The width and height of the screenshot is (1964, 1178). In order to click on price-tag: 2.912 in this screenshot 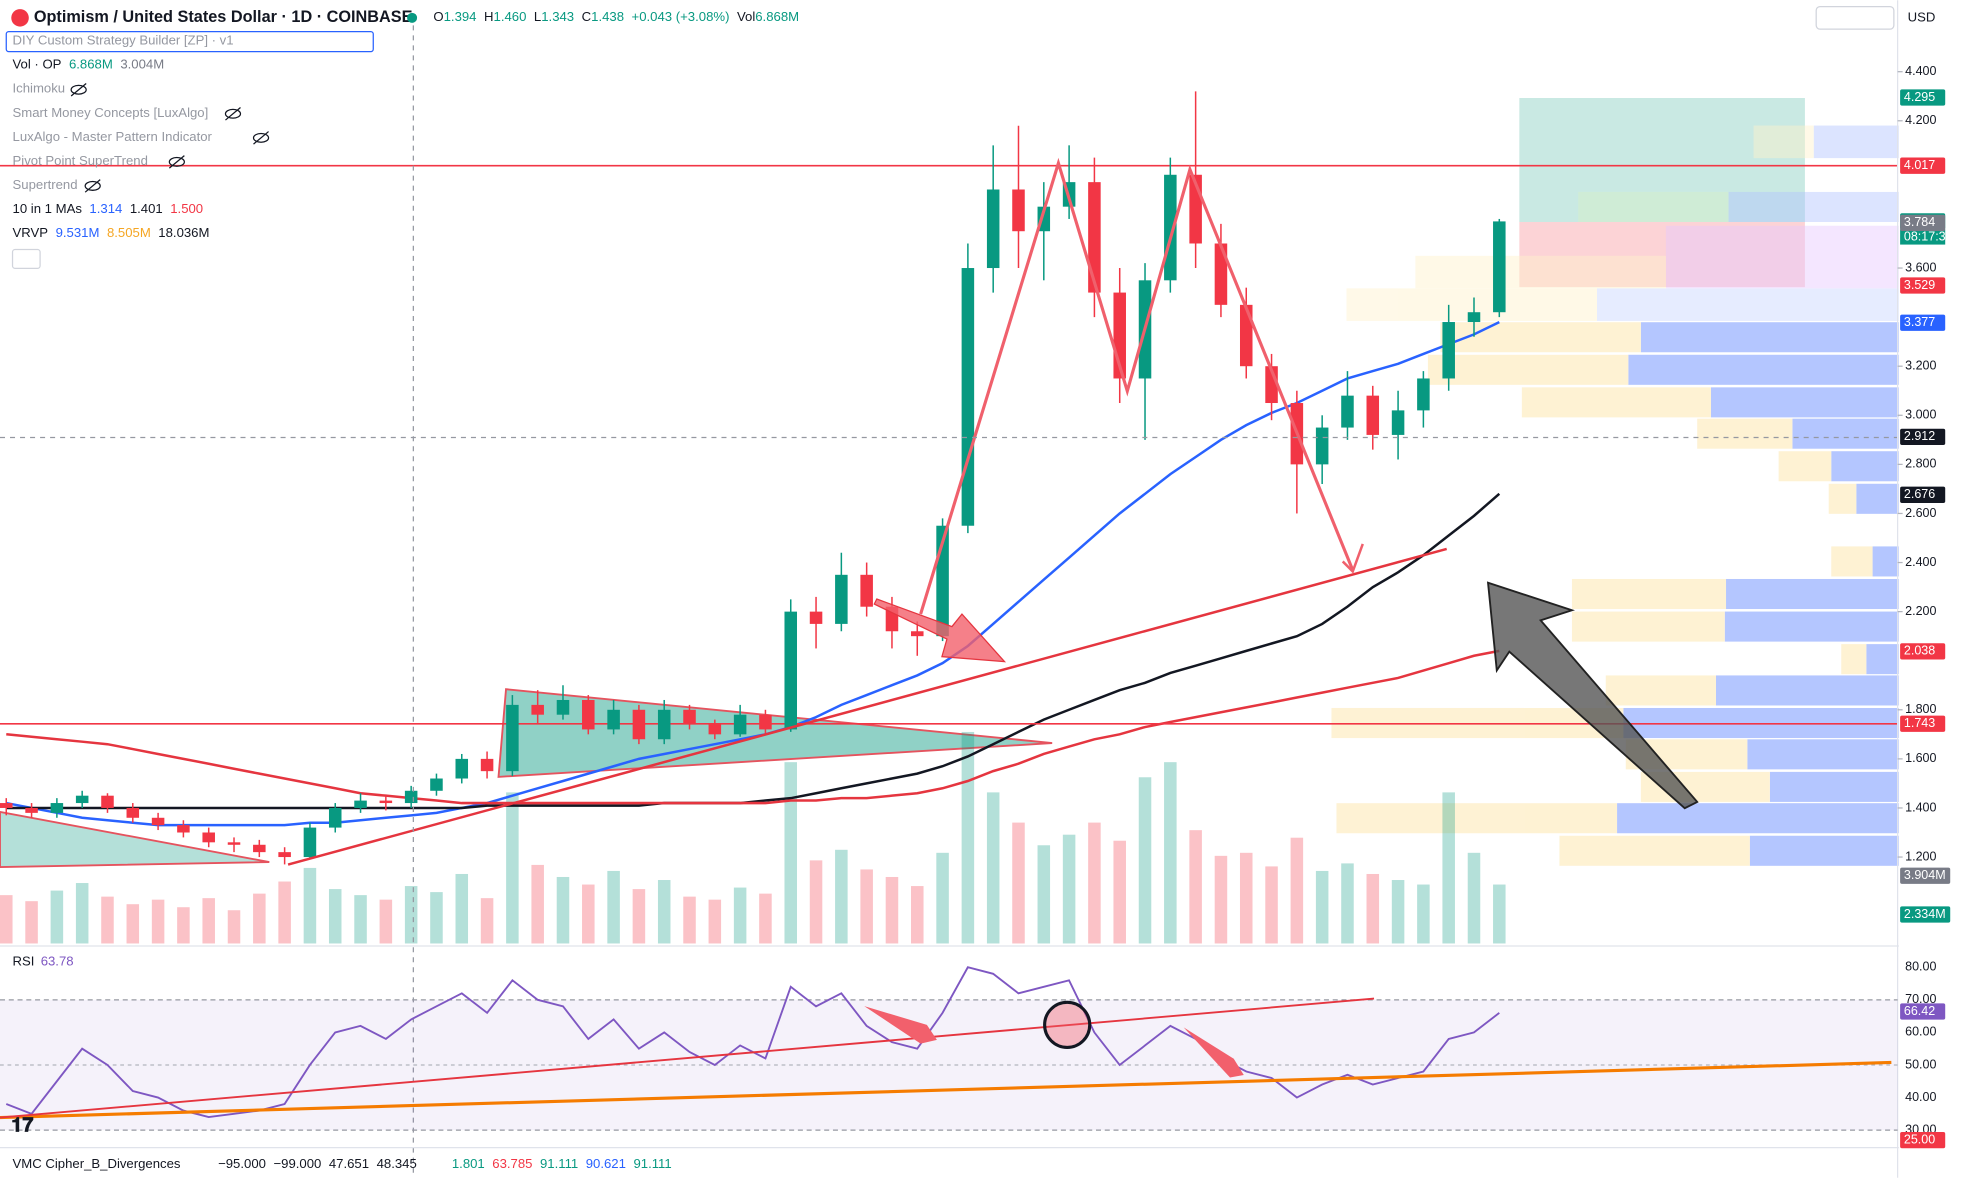, I will do `click(1919, 436)`.